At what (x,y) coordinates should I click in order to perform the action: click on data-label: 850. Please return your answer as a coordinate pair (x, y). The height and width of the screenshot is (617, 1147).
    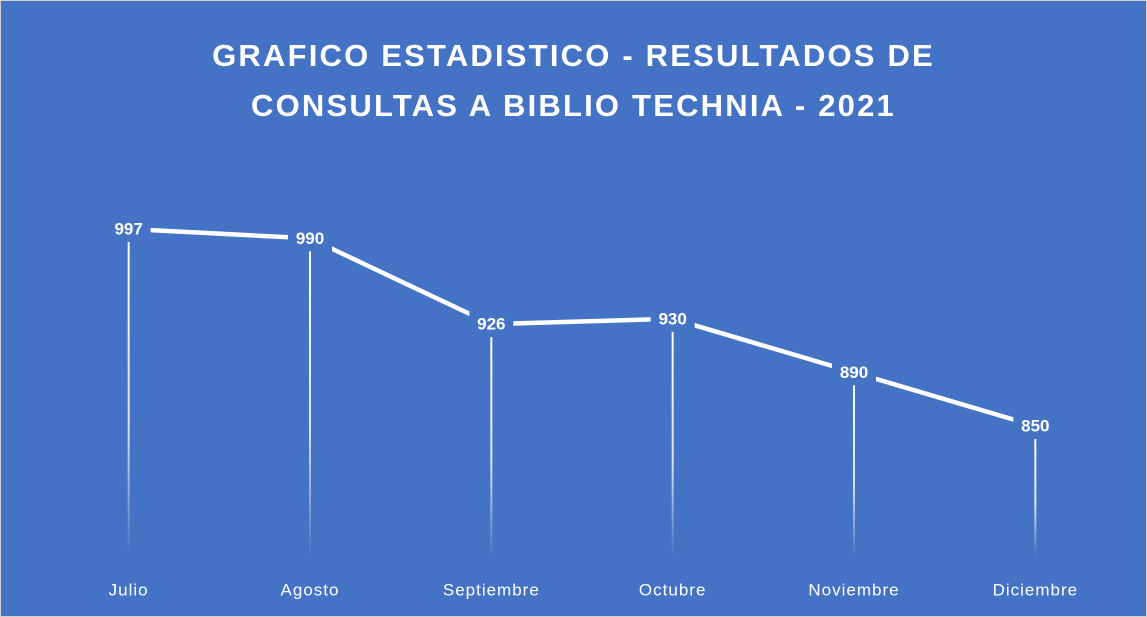
    Looking at the image, I should click on (1035, 425).